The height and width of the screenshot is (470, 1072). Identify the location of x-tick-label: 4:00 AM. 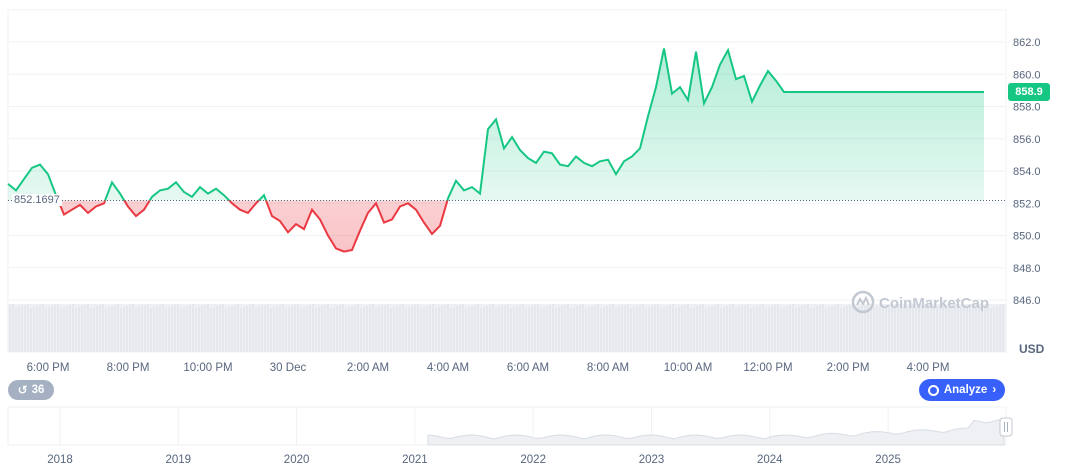
(448, 368).